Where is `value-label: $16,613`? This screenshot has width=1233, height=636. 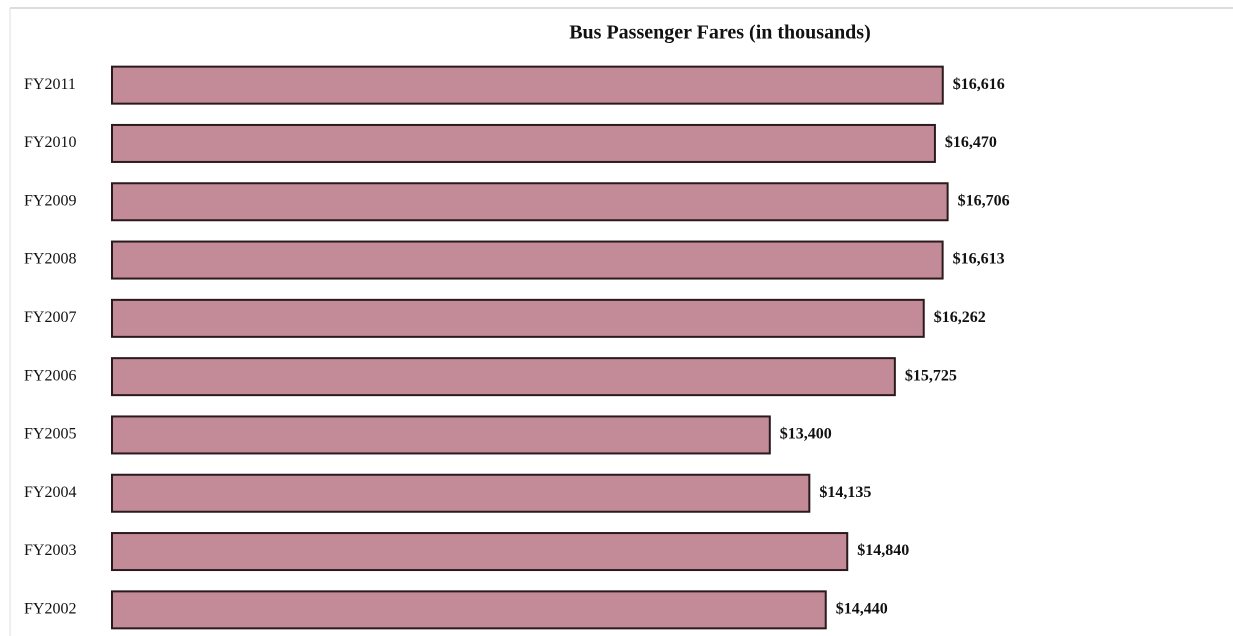
value-label: $16,613 is located at coordinates (979, 259).